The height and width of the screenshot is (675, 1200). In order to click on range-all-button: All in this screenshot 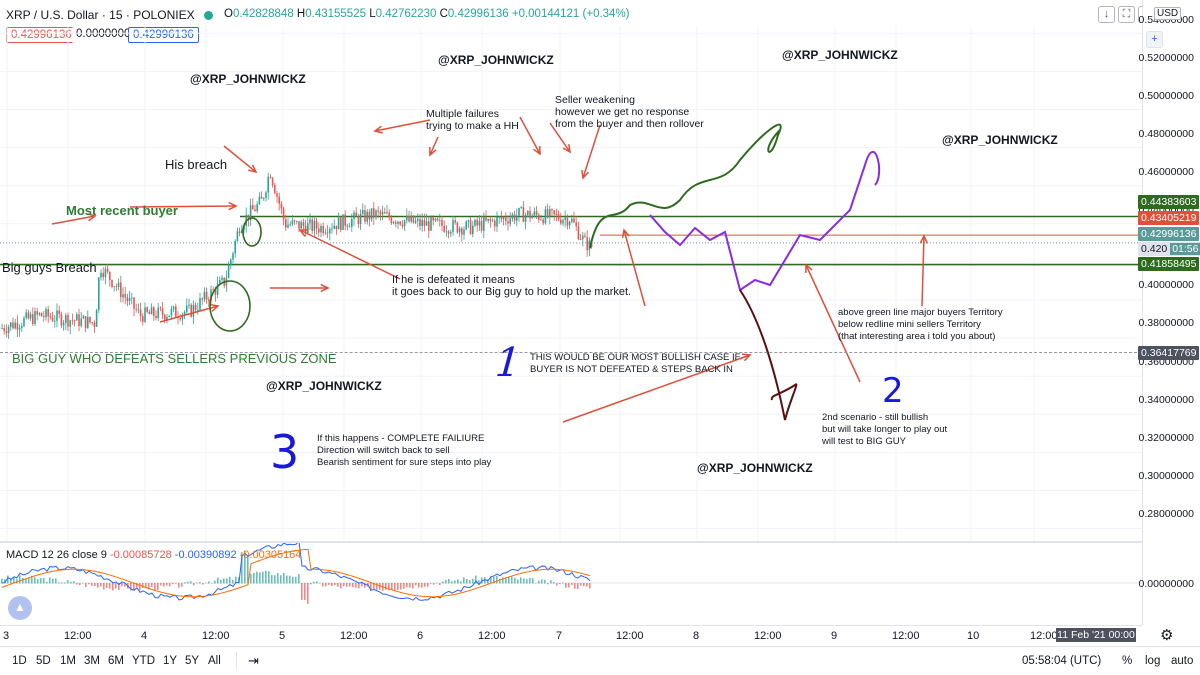, I will do `click(214, 661)`.